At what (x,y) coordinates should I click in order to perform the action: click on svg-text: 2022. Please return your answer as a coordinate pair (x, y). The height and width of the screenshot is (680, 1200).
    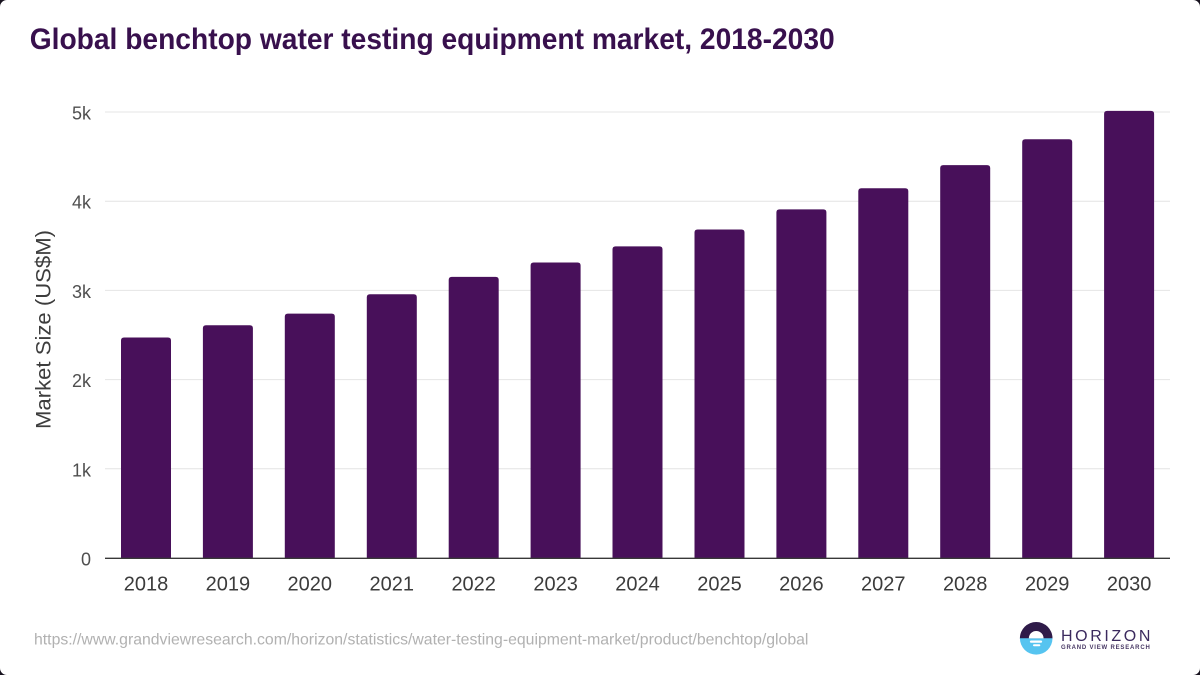
    Looking at the image, I should click on (473, 585).